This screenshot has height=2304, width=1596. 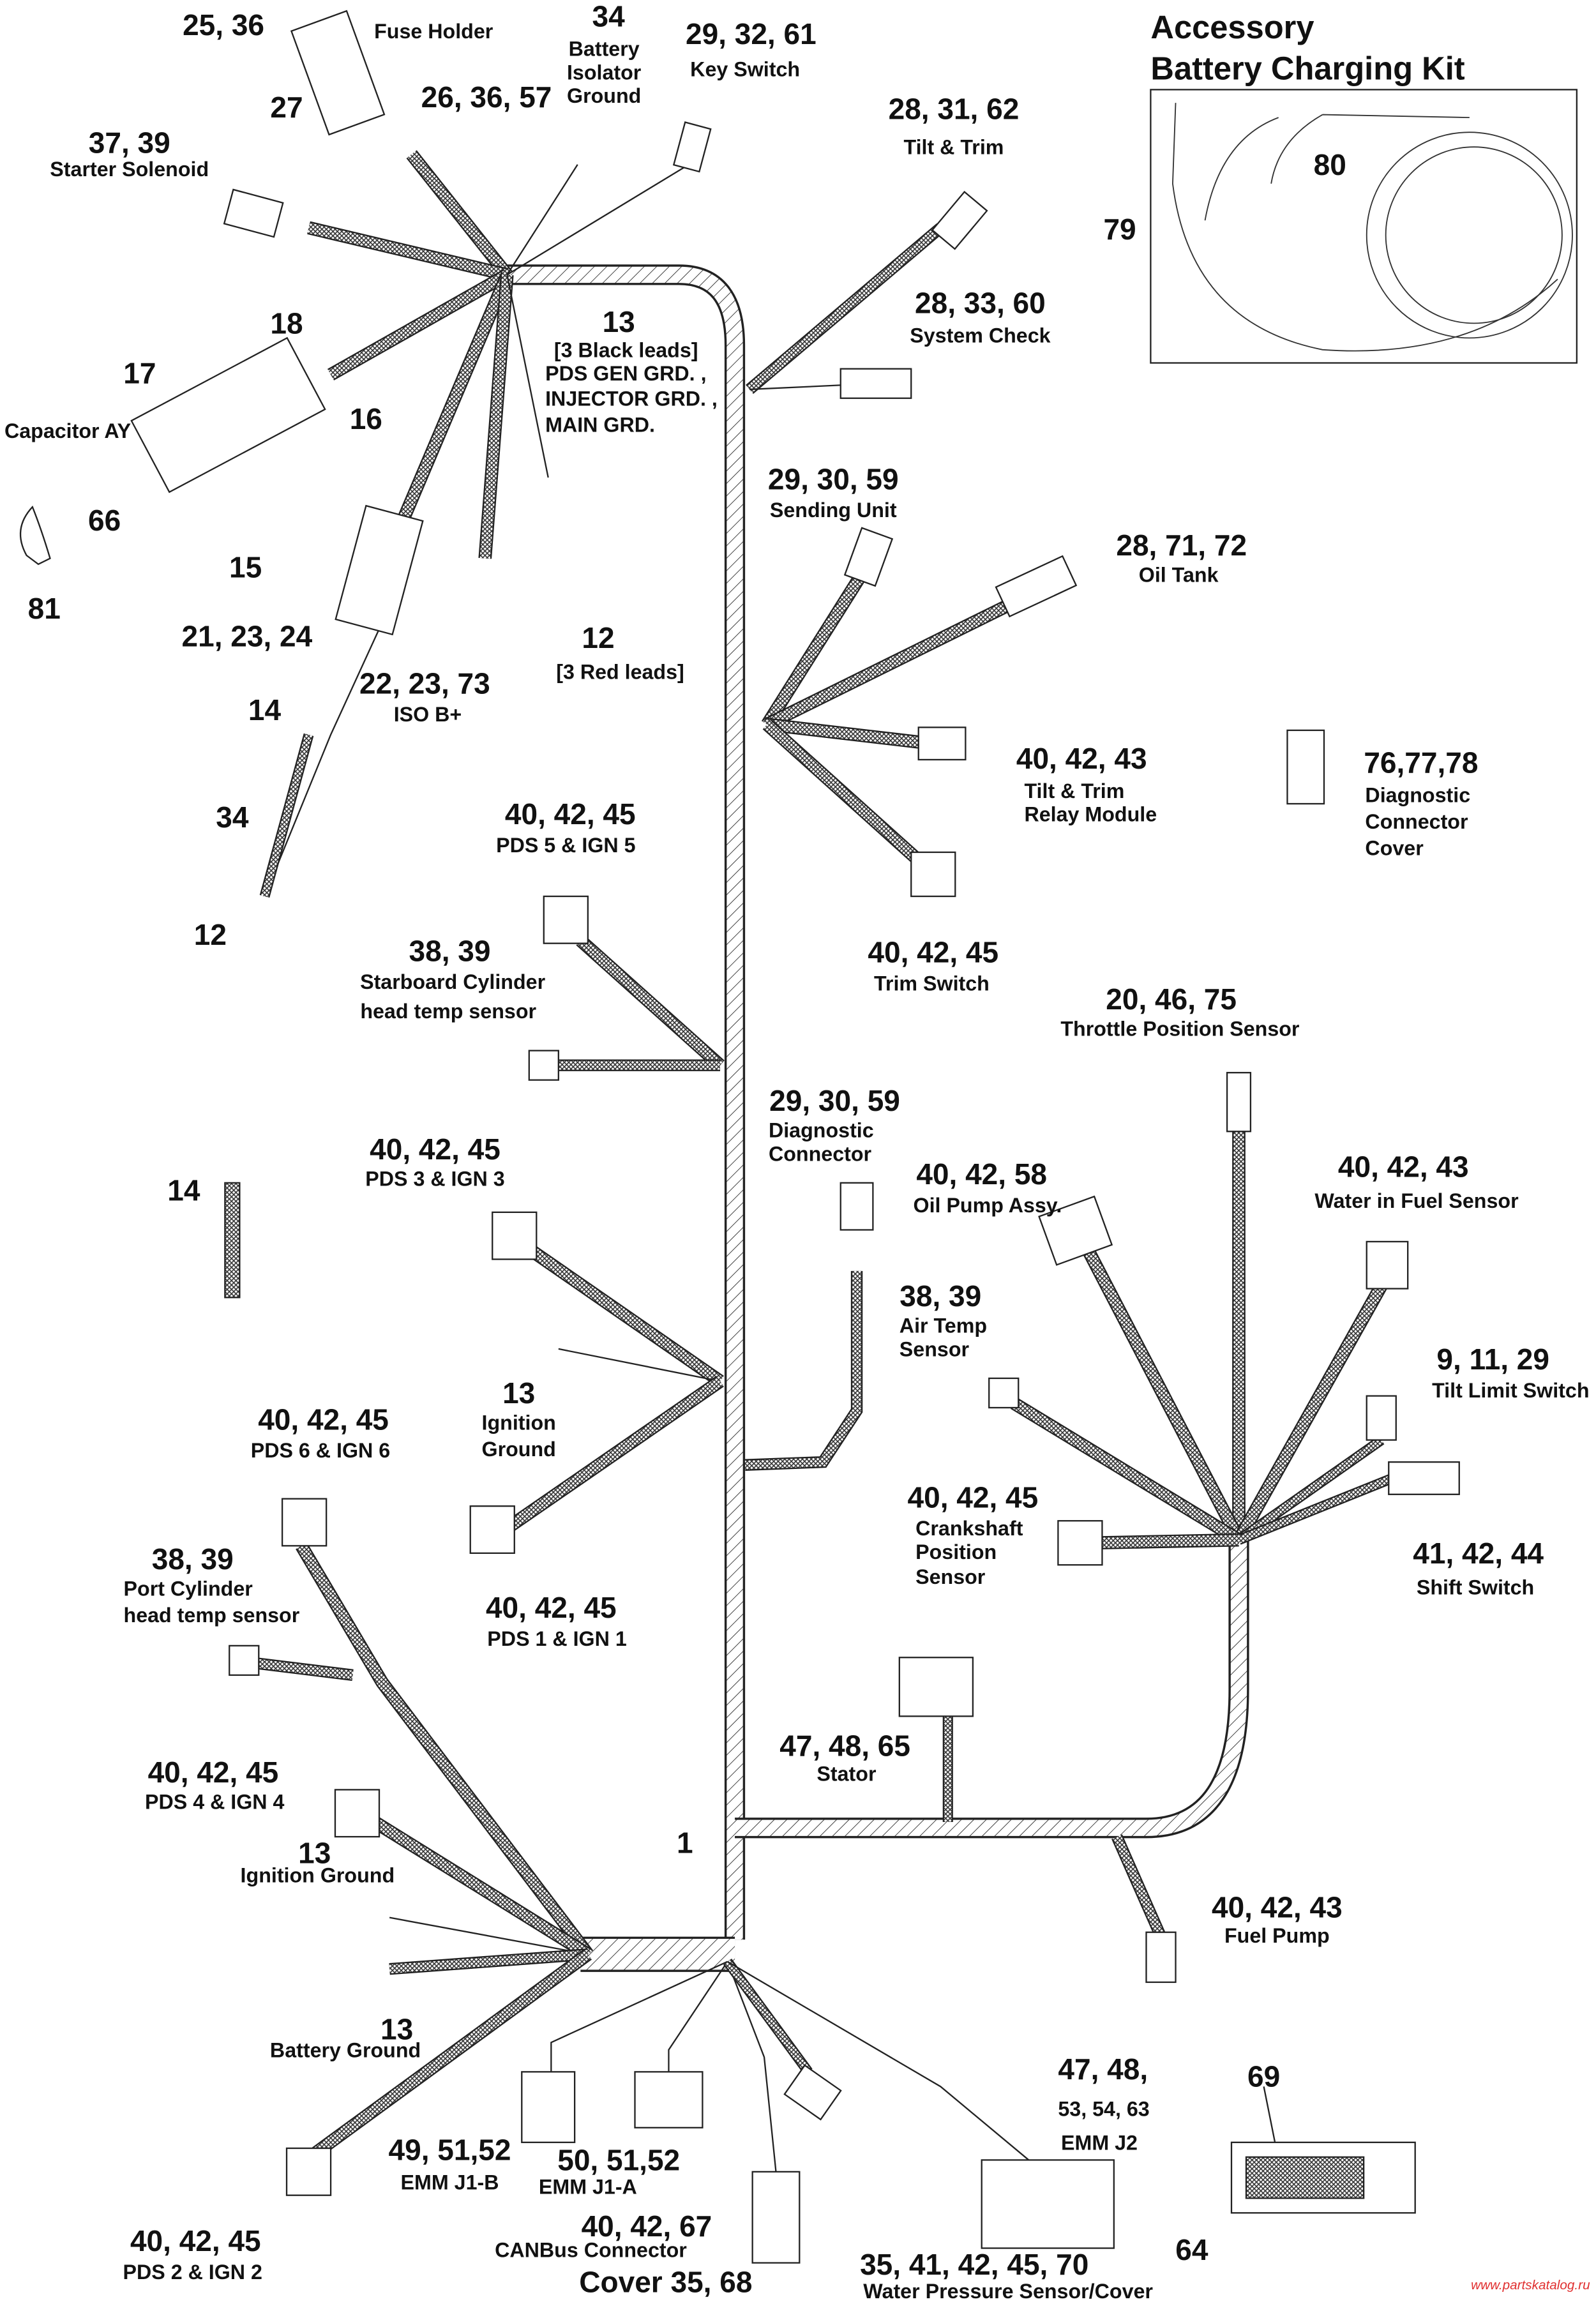 What do you see at coordinates (620, 671) in the screenshot?
I see `callout-description: [3 Red leads]` at bounding box center [620, 671].